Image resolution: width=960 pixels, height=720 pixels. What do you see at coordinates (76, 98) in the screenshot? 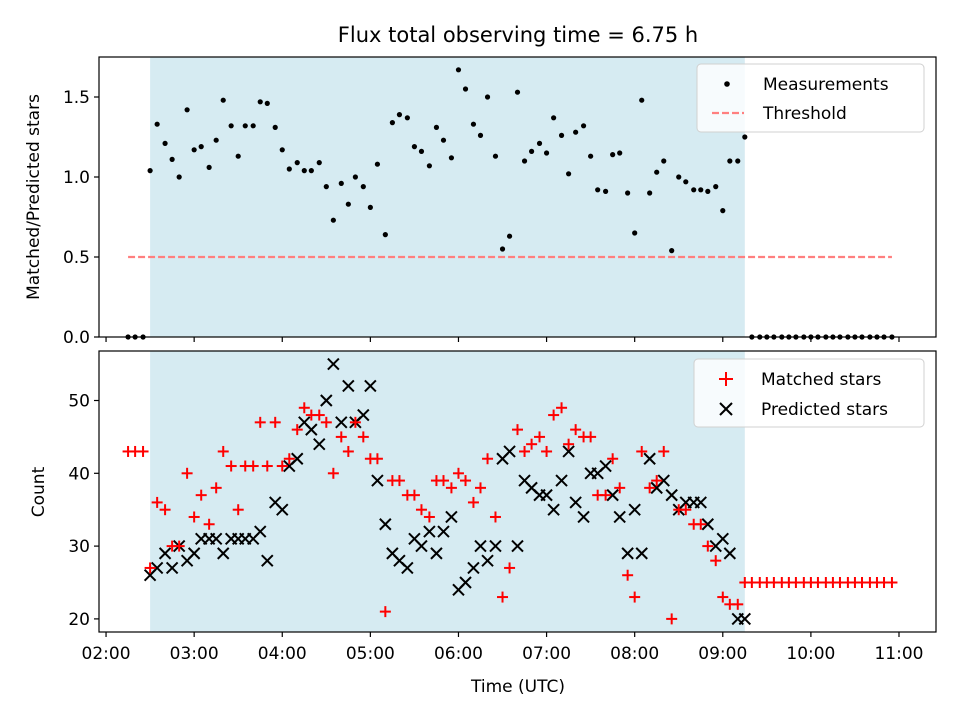
I see `top-ytick-label: 1.5` at bounding box center [76, 98].